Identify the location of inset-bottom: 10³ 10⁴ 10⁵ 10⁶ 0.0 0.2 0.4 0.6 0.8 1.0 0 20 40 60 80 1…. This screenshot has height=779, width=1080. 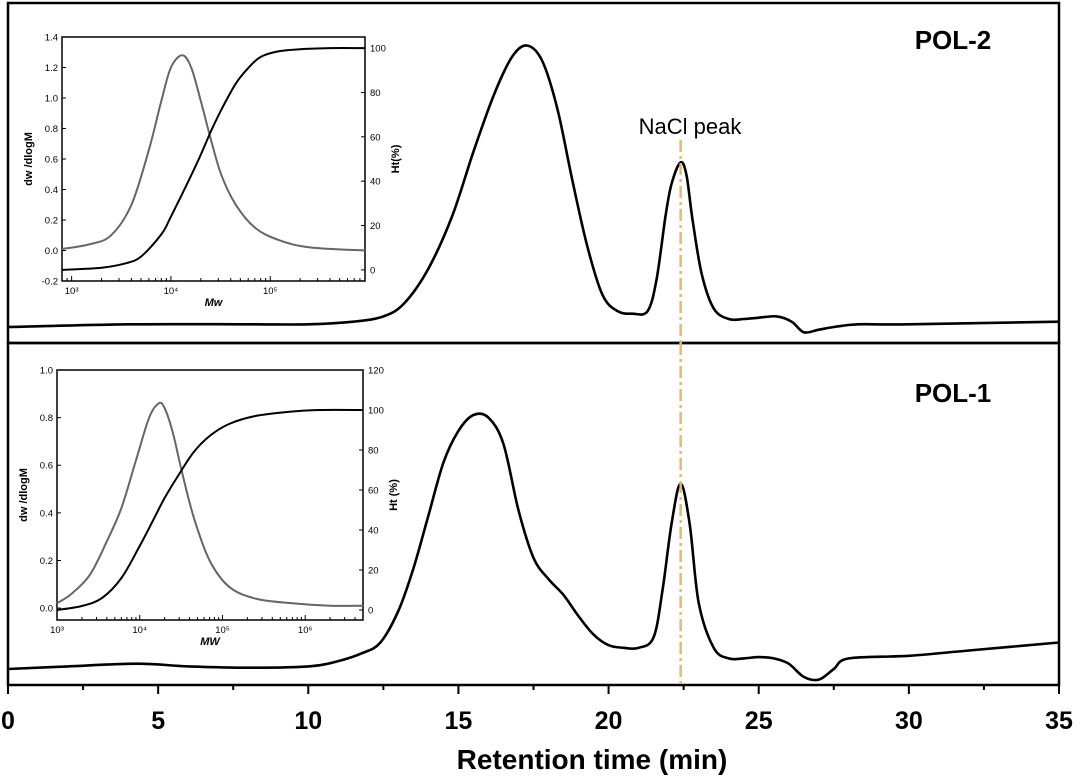
(209, 507).